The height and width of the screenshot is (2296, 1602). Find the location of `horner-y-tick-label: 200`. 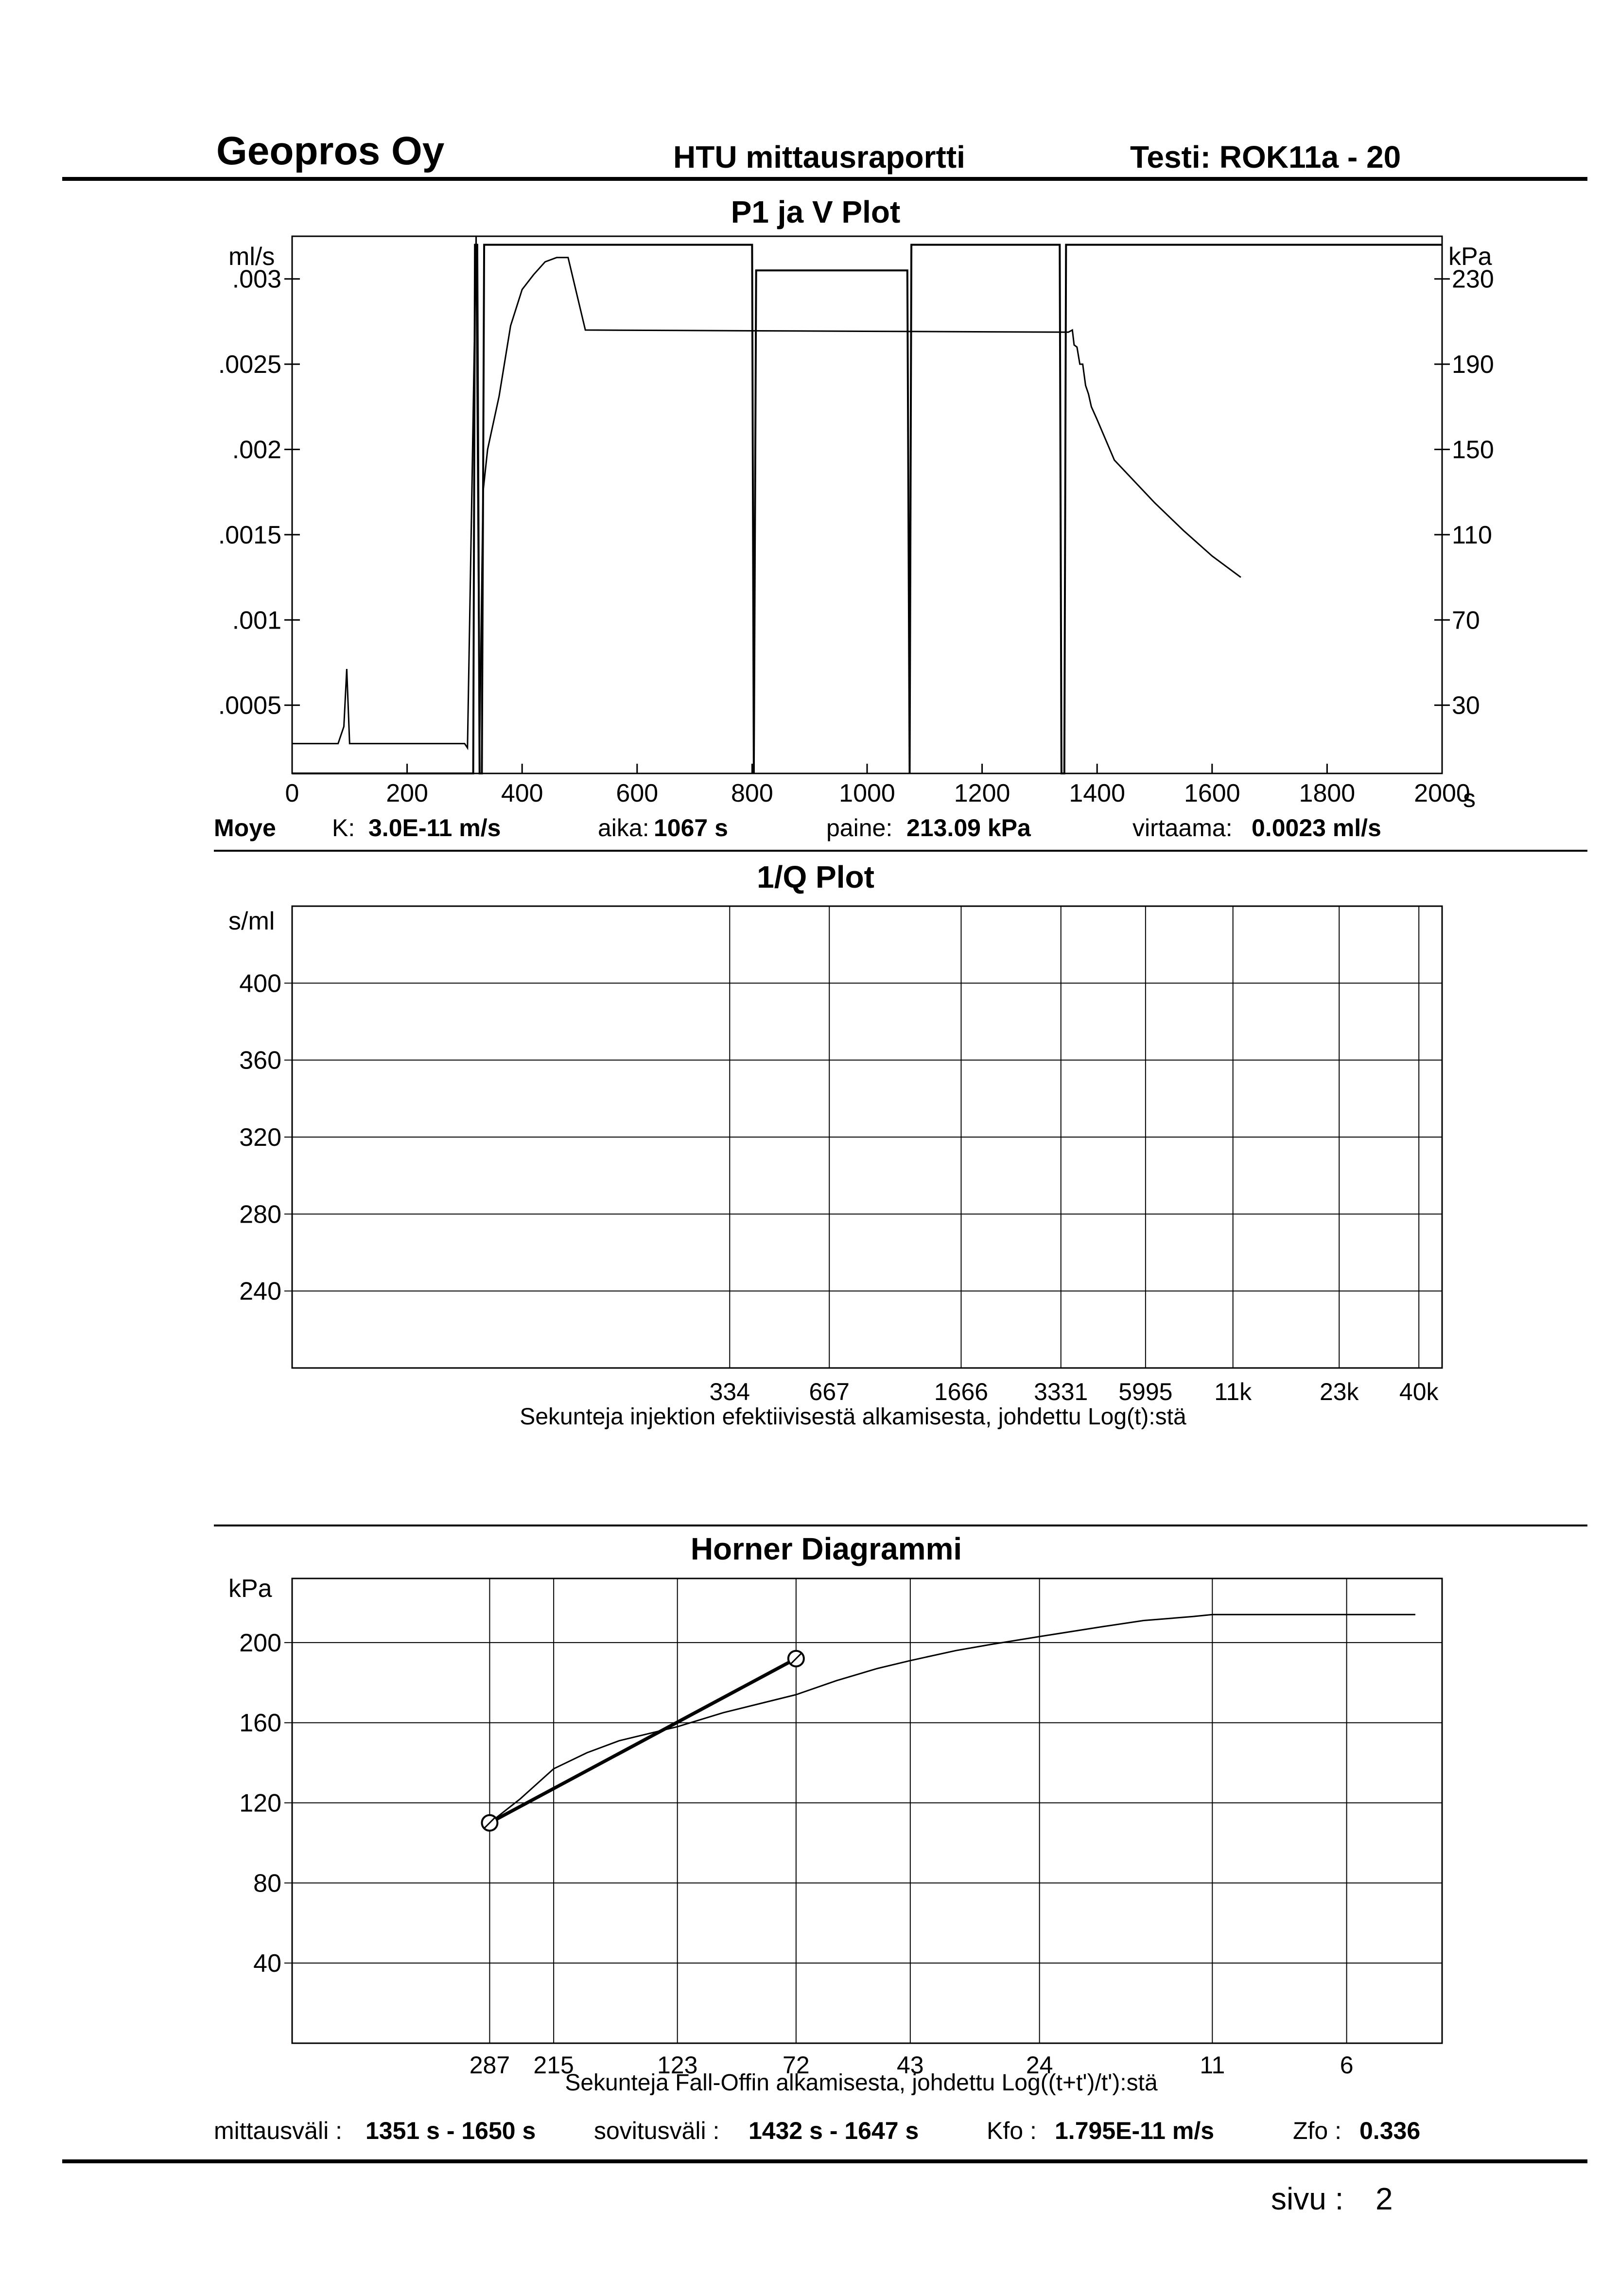

horner-y-tick-label: 200 is located at coordinates (260, 1643).